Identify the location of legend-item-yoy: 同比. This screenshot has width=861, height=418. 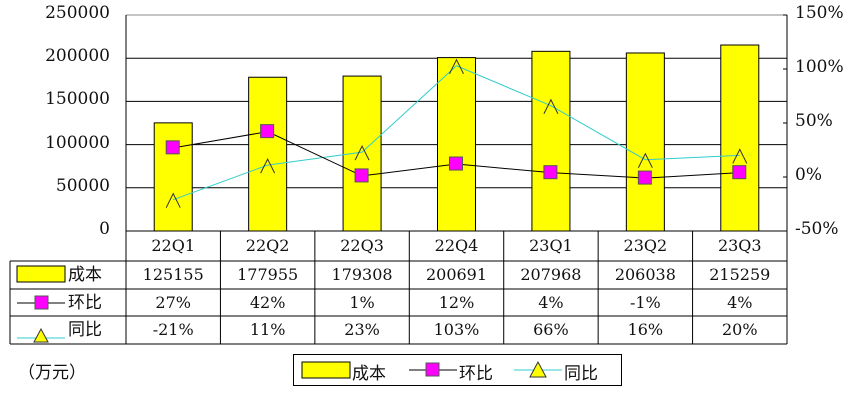
(581, 374).